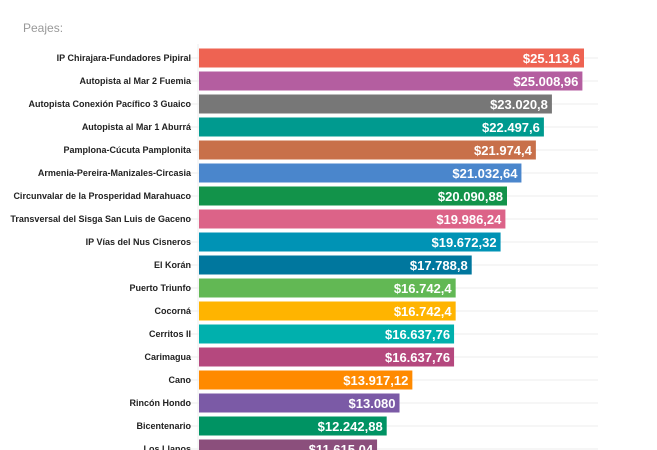 This screenshot has width=657, height=450. Describe the element at coordinates (469, 219) in the screenshot. I see `data-label: $19.986,24` at that location.